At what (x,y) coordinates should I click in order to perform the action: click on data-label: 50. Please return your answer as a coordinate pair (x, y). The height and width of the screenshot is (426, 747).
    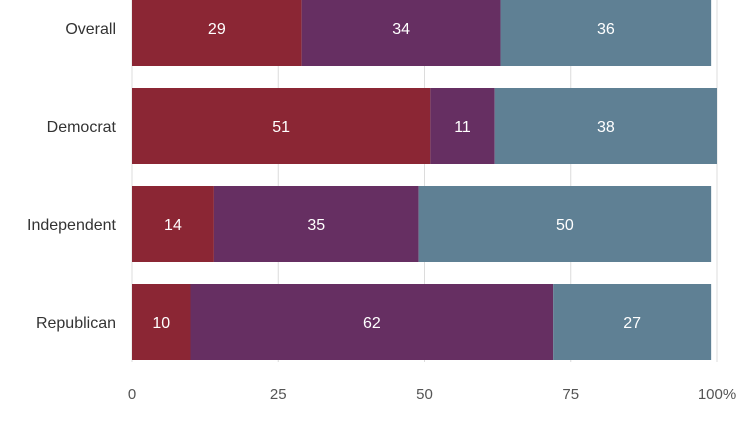
    Looking at the image, I should click on (565, 225).